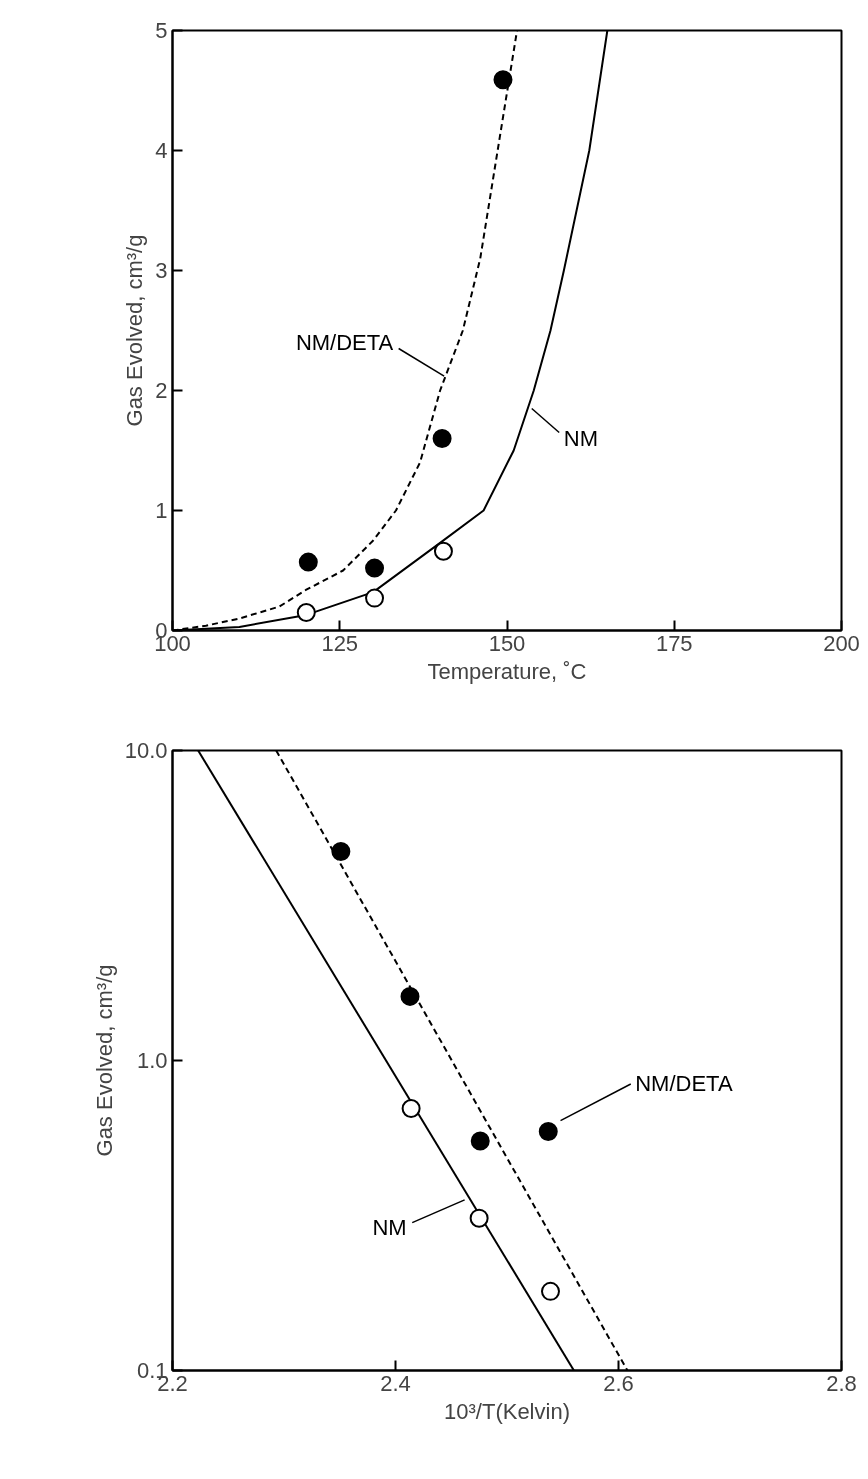 Image resolution: width=868 pixels, height=1479 pixels. Describe the element at coordinates (161, 390) in the screenshot. I see `y-tick-label: 2` at that location.